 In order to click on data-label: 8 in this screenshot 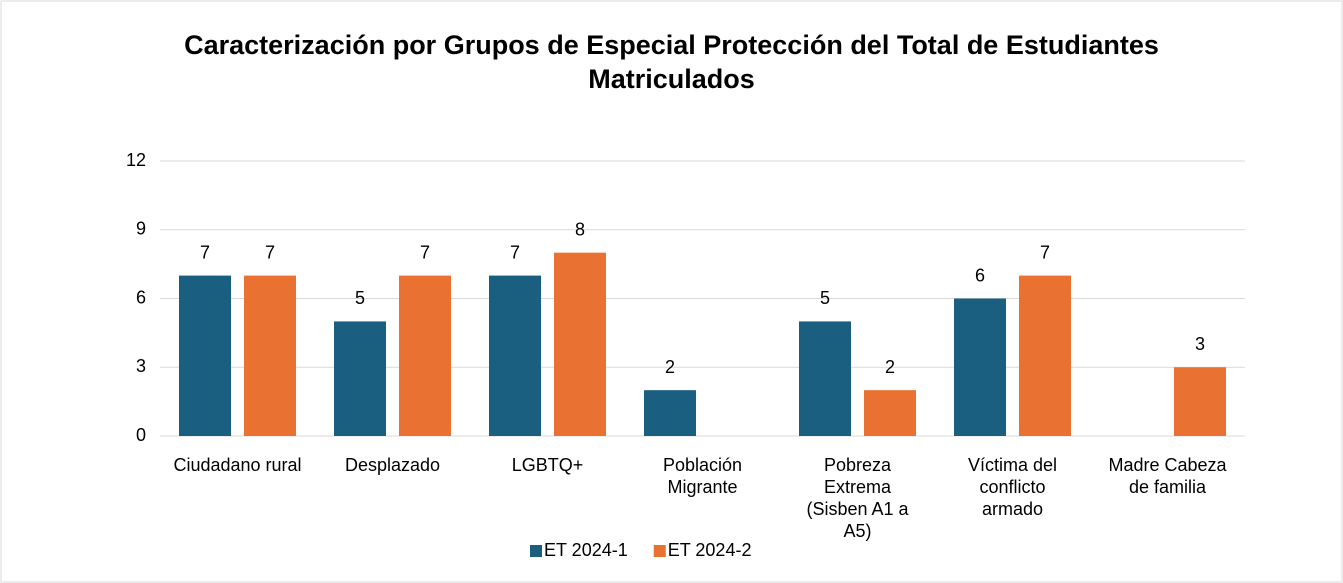, I will do `click(580, 229)`.